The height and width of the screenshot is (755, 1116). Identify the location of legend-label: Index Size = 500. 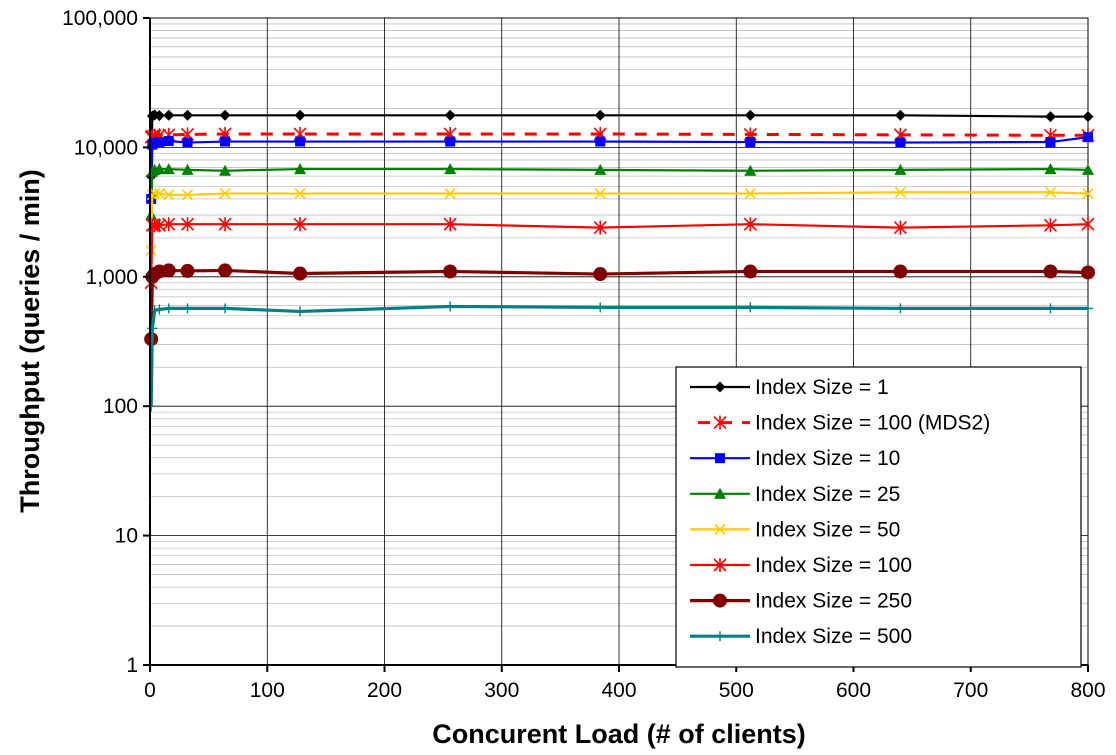
(833, 636).